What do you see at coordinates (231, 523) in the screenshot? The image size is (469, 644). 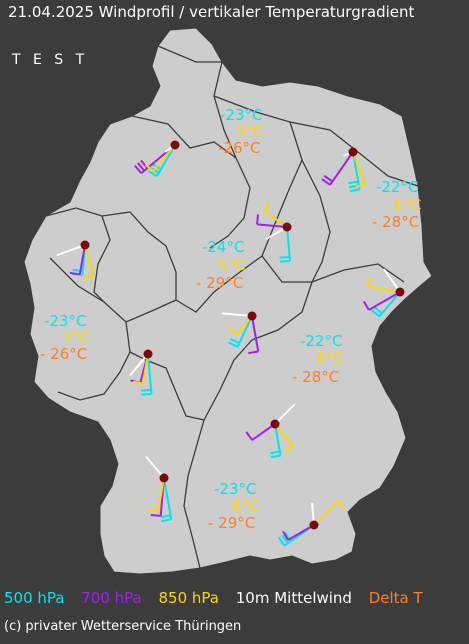 I see `delta-t-label: - 29°C` at bounding box center [231, 523].